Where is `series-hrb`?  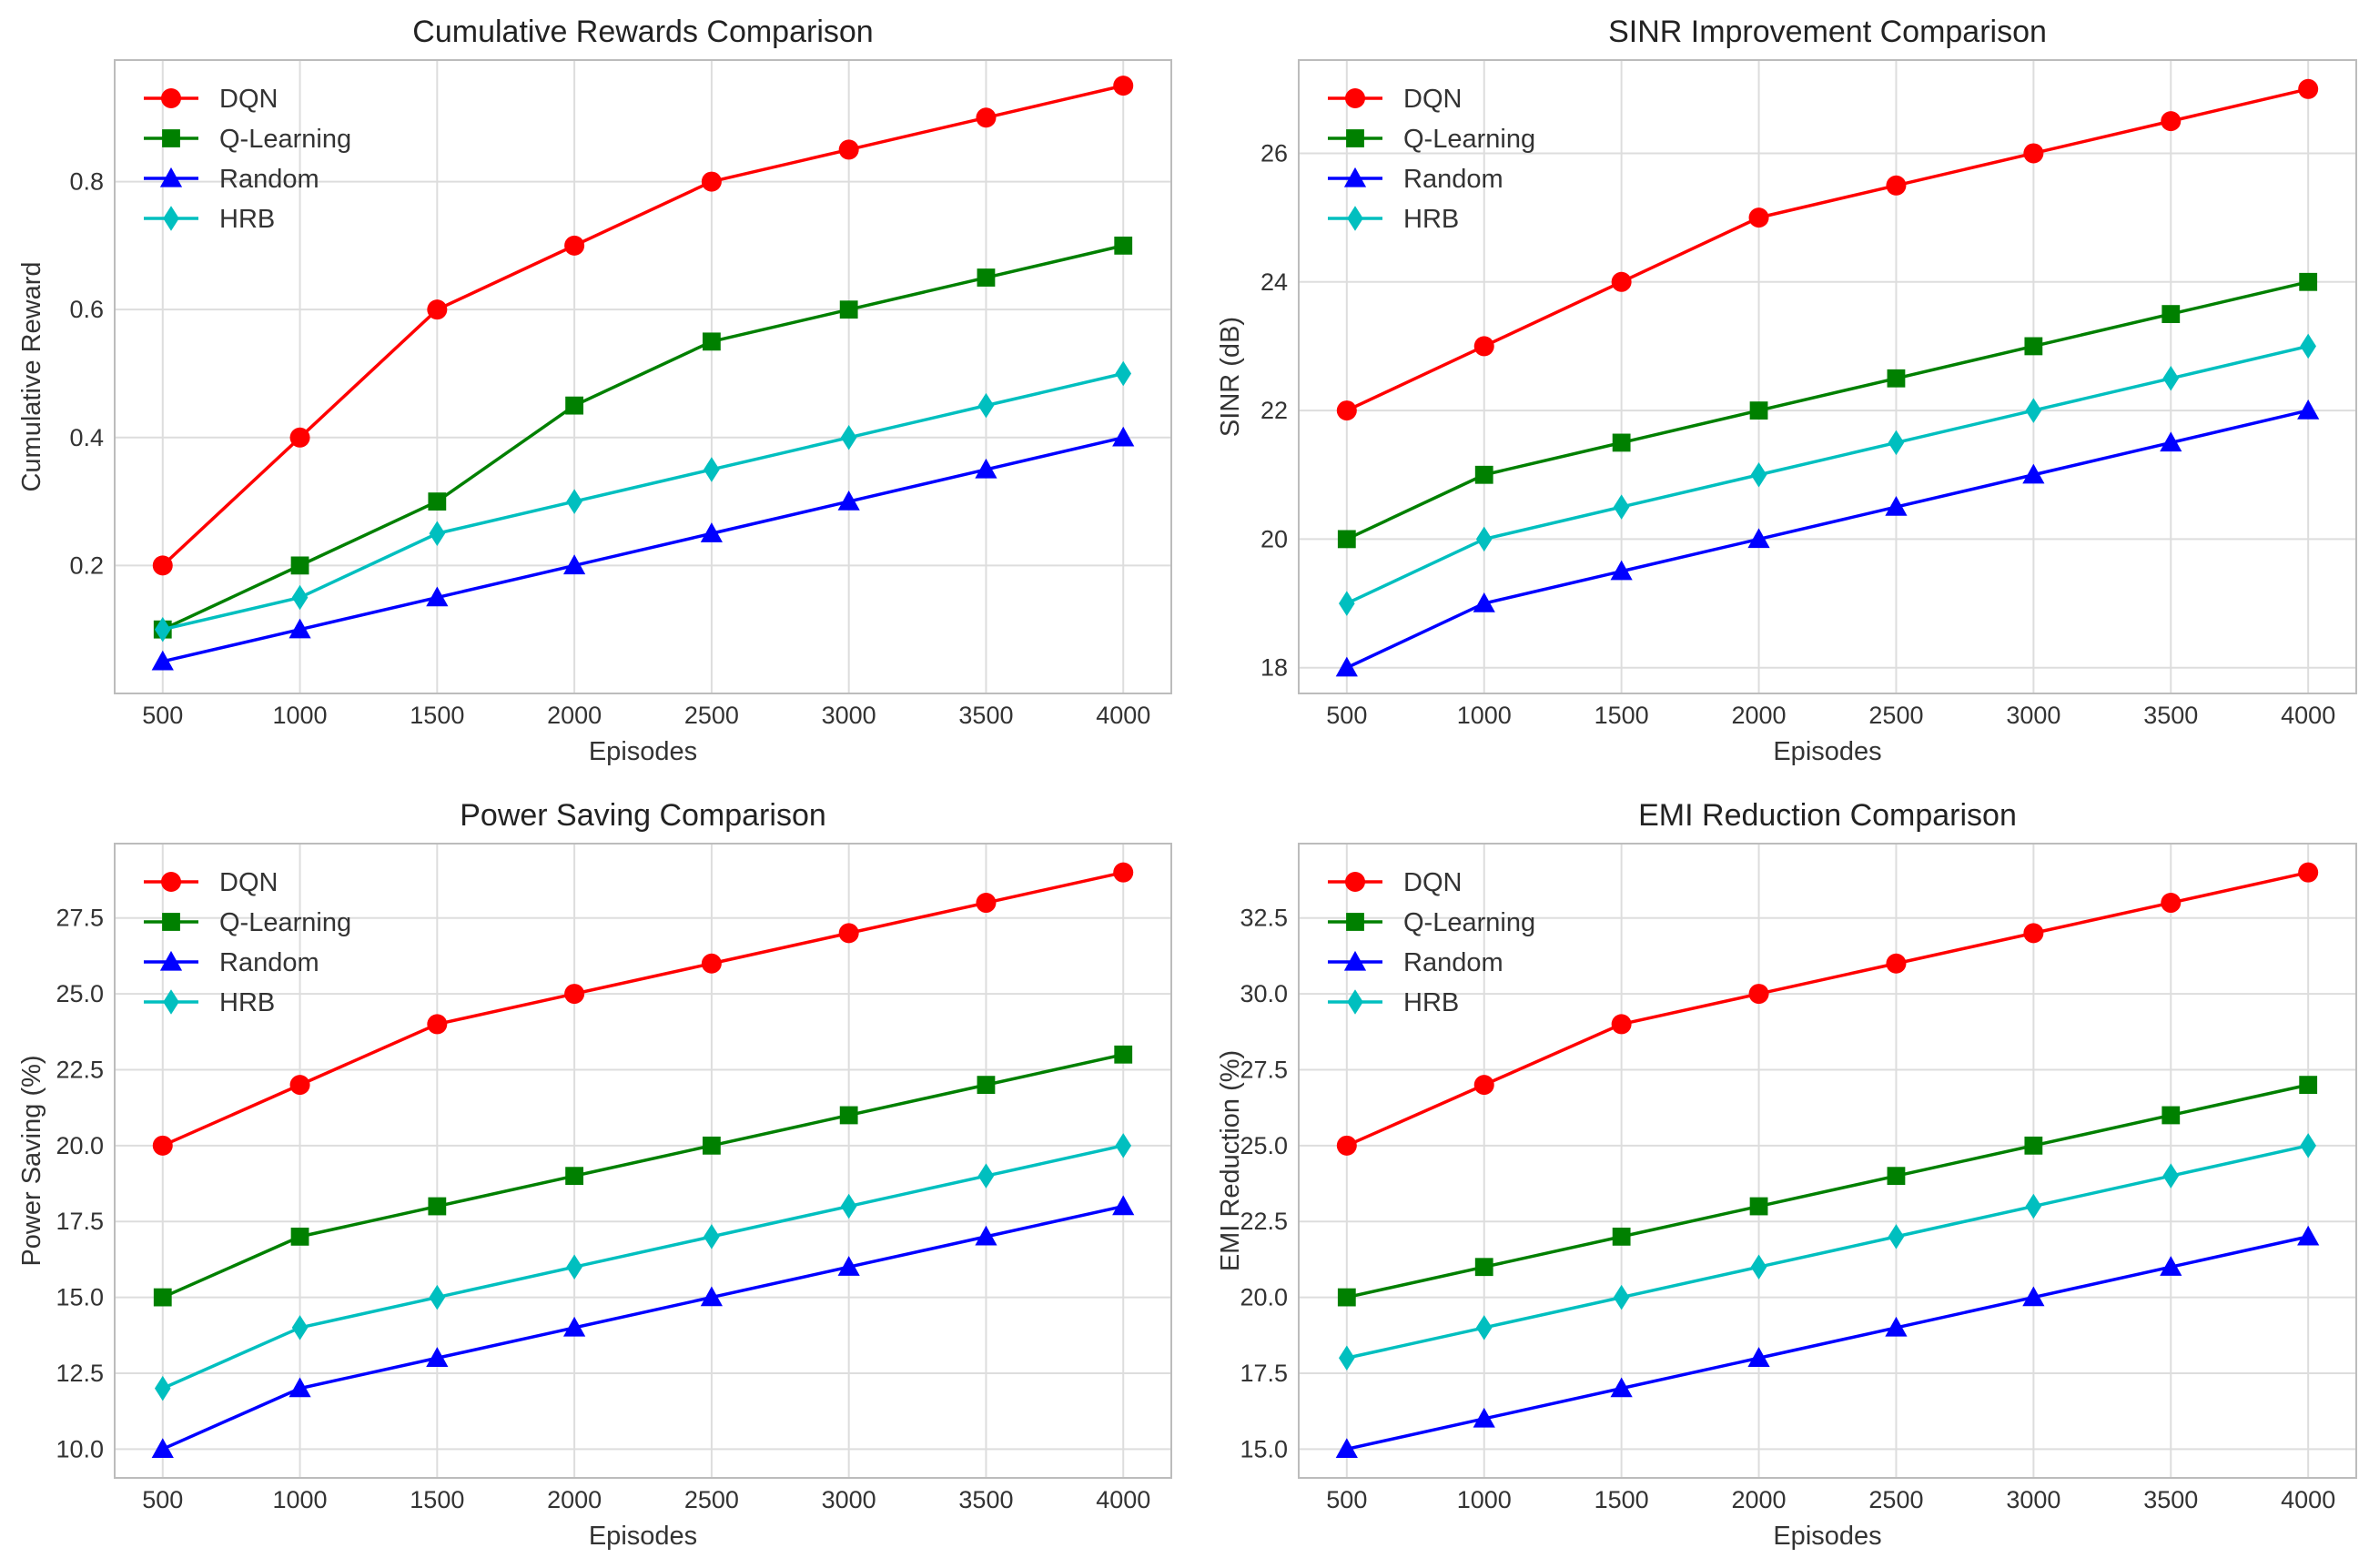 series-hrb is located at coordinates (643, 1267).